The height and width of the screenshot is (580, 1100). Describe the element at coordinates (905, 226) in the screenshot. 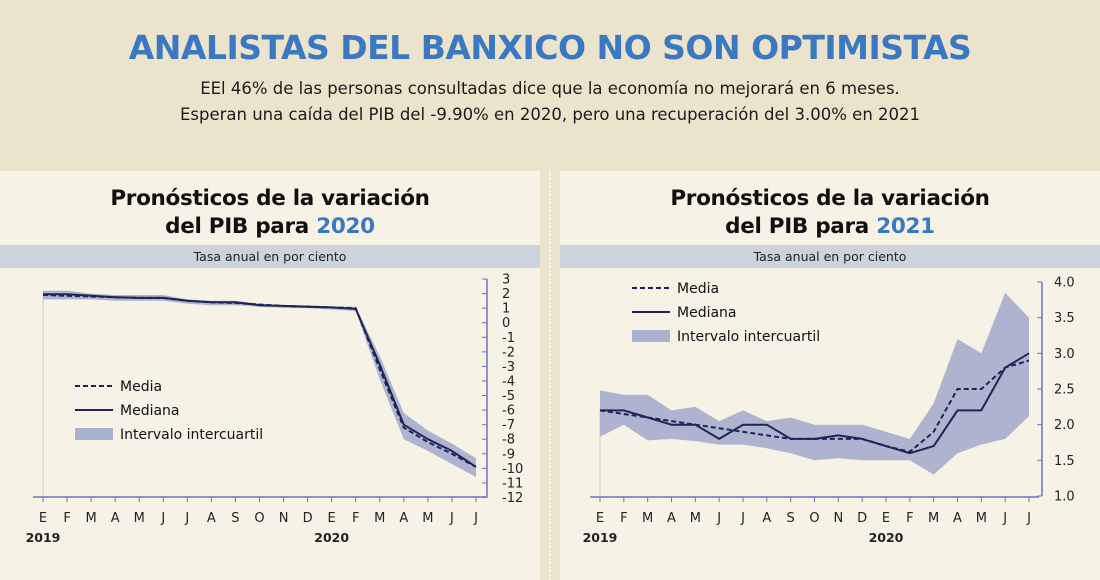

I see `chart-title-year: 2021` at that location.